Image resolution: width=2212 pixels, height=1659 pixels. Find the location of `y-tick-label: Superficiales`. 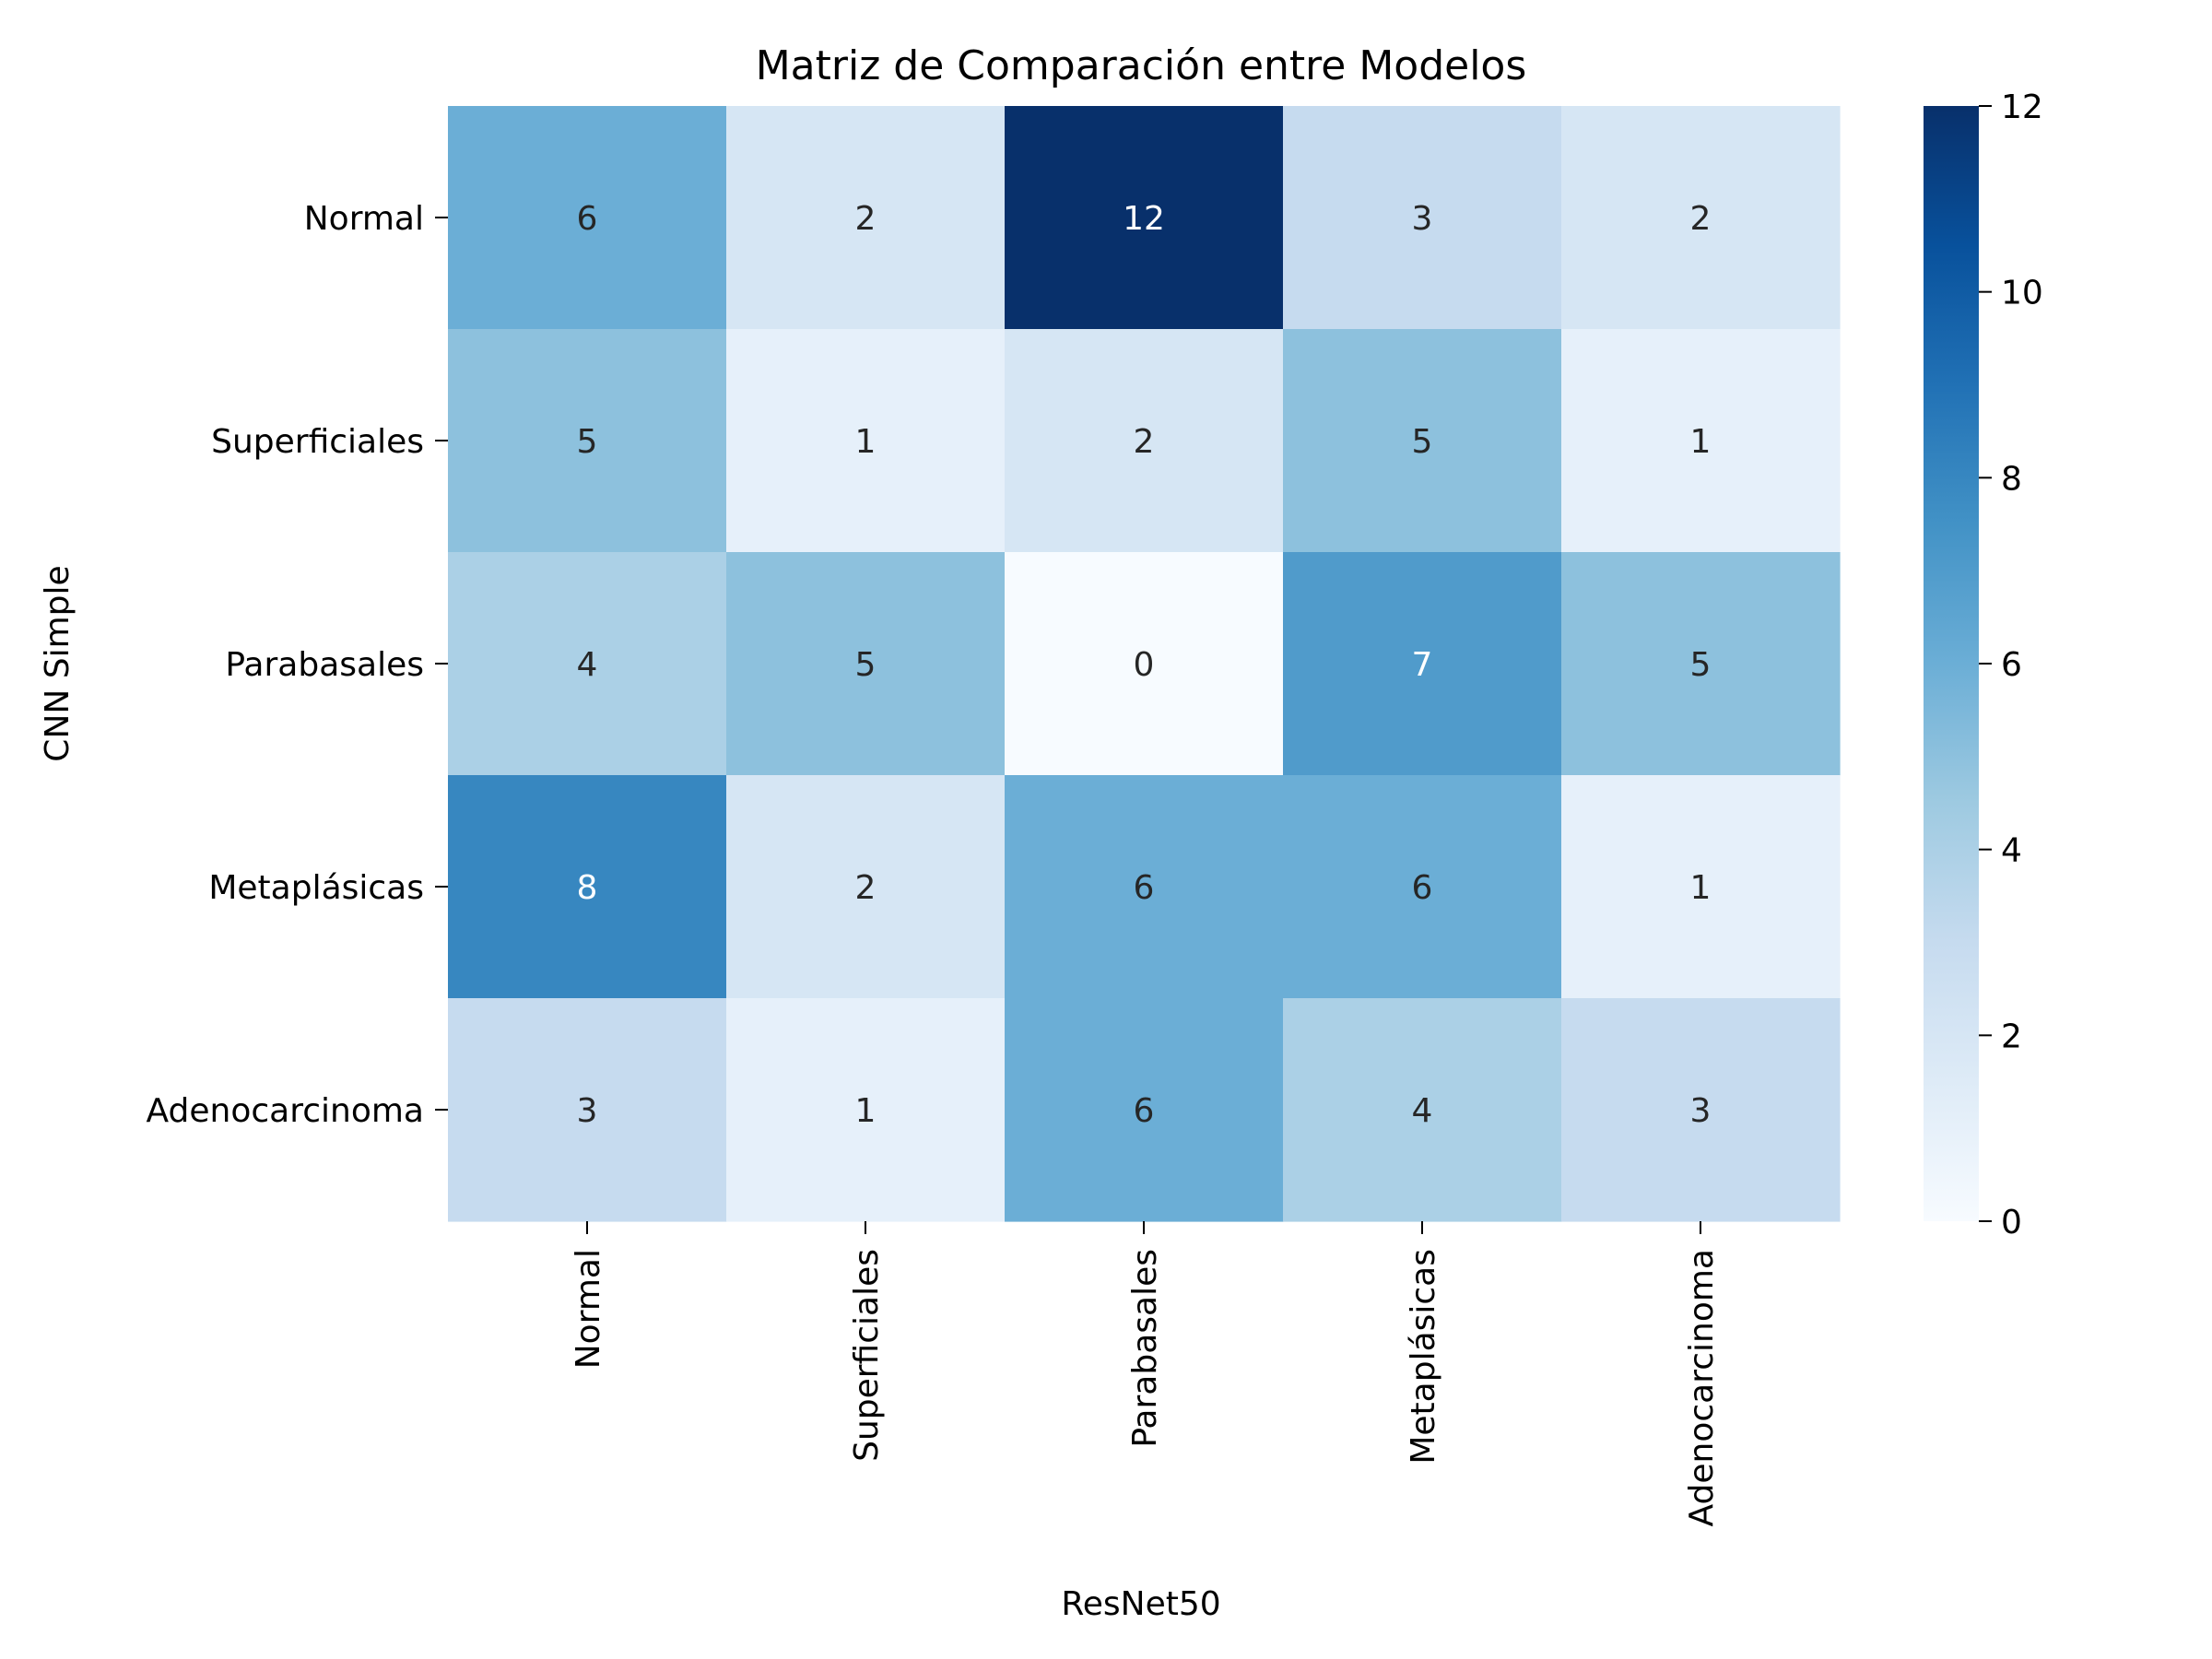

y-tick-label: Superficiales is located at coordinates (317, 442).